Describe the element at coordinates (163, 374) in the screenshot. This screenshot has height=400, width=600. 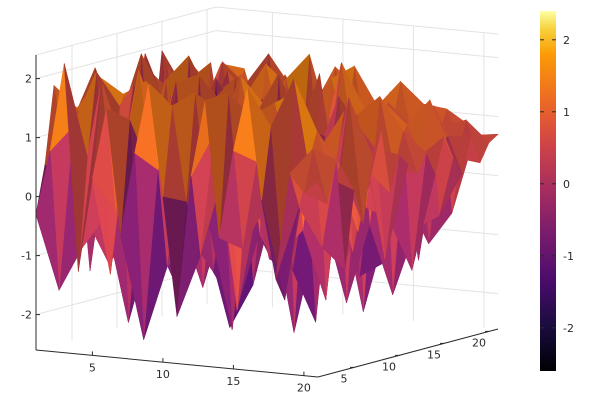
I see `x-tick-label: 10` at that location.